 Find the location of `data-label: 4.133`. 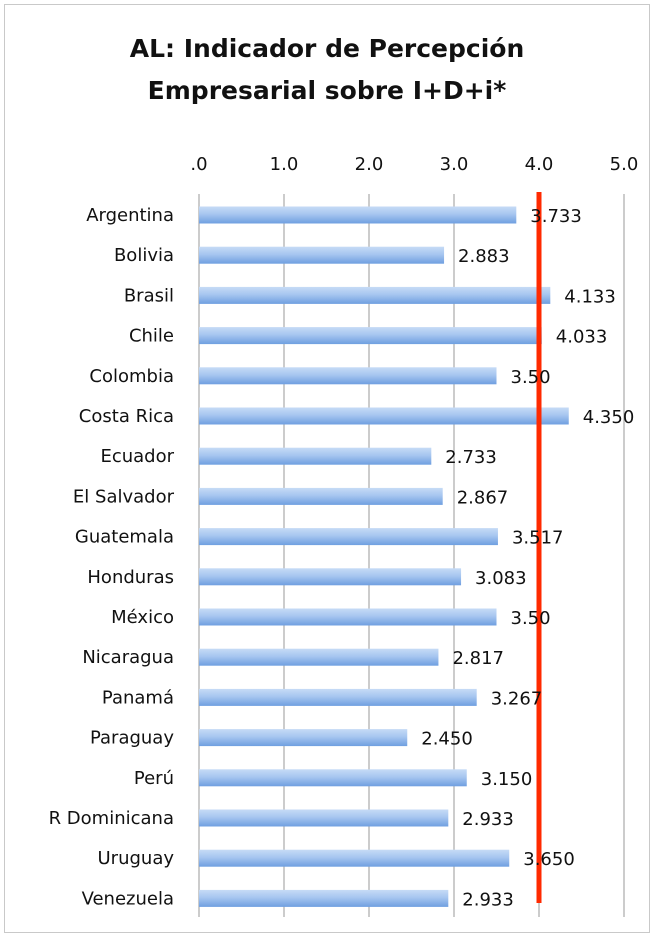

data-label: 4.133 is located at coordinates (590, 296).